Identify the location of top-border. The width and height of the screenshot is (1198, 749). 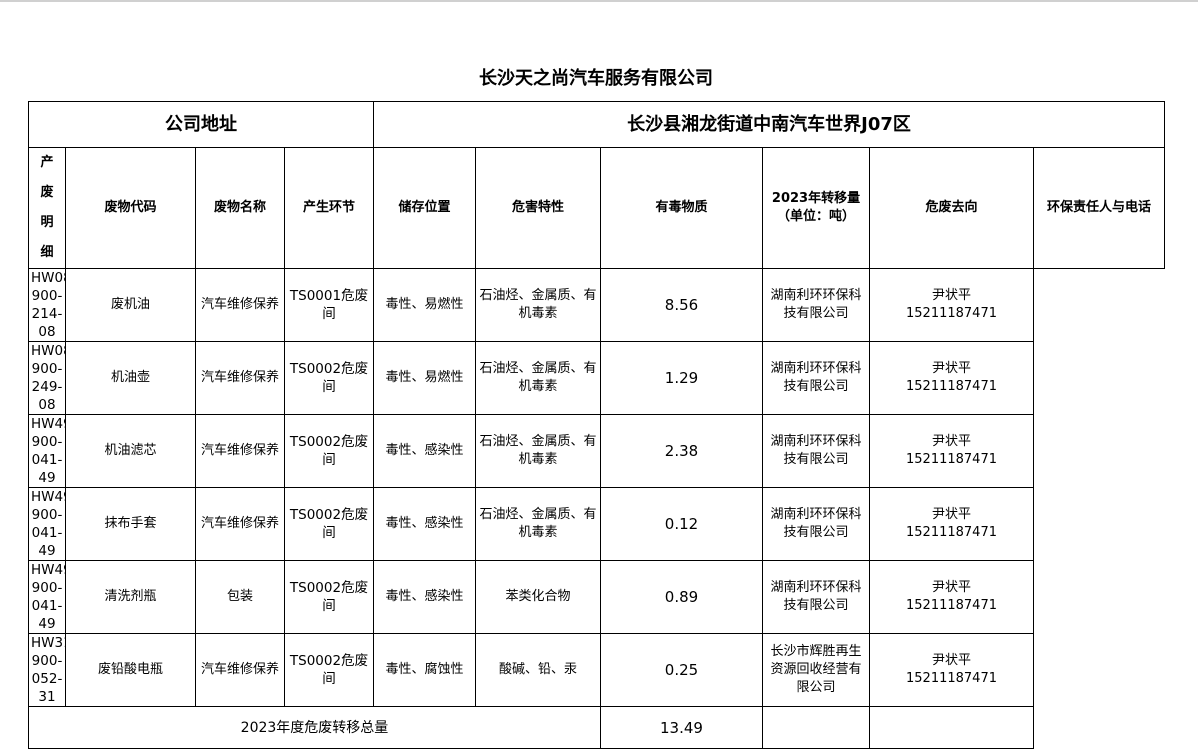
(599, 1).